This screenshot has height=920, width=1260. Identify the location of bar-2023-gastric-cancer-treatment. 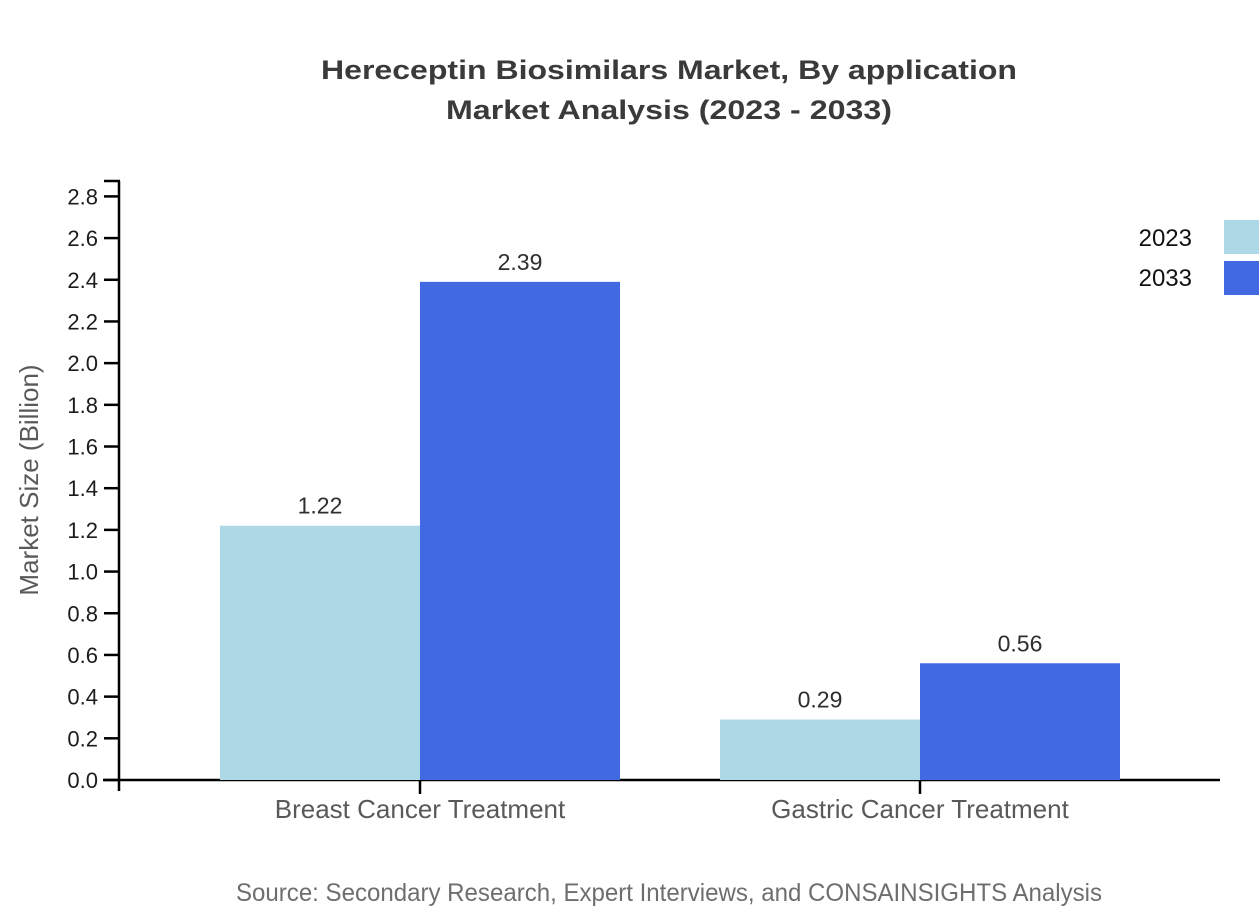
(820, 749).